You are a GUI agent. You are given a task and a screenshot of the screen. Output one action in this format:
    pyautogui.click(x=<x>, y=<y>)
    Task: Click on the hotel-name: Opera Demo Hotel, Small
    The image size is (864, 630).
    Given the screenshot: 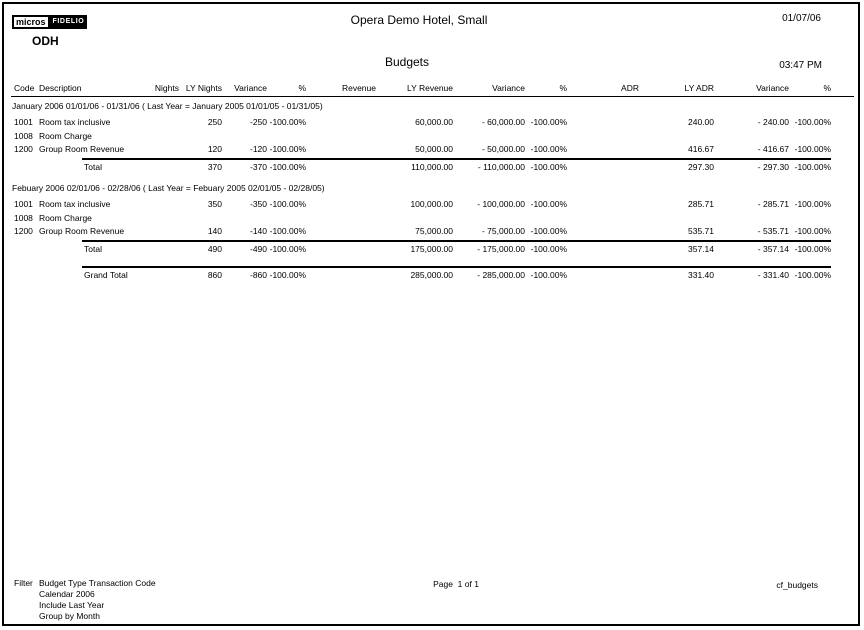 What is the action you would take?
    pyautogui.click(x=419, y=20)
    